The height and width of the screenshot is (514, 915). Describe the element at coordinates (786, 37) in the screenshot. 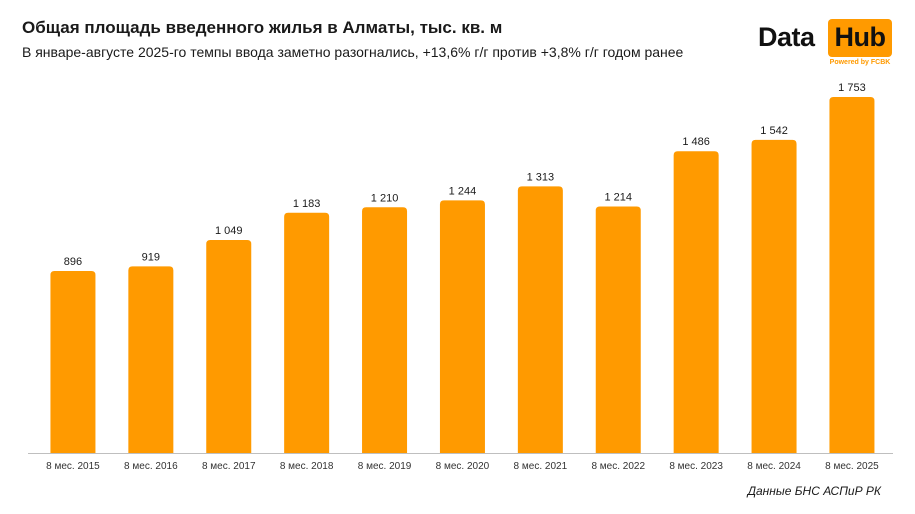

I see `logo-word-data: Data` at that location.